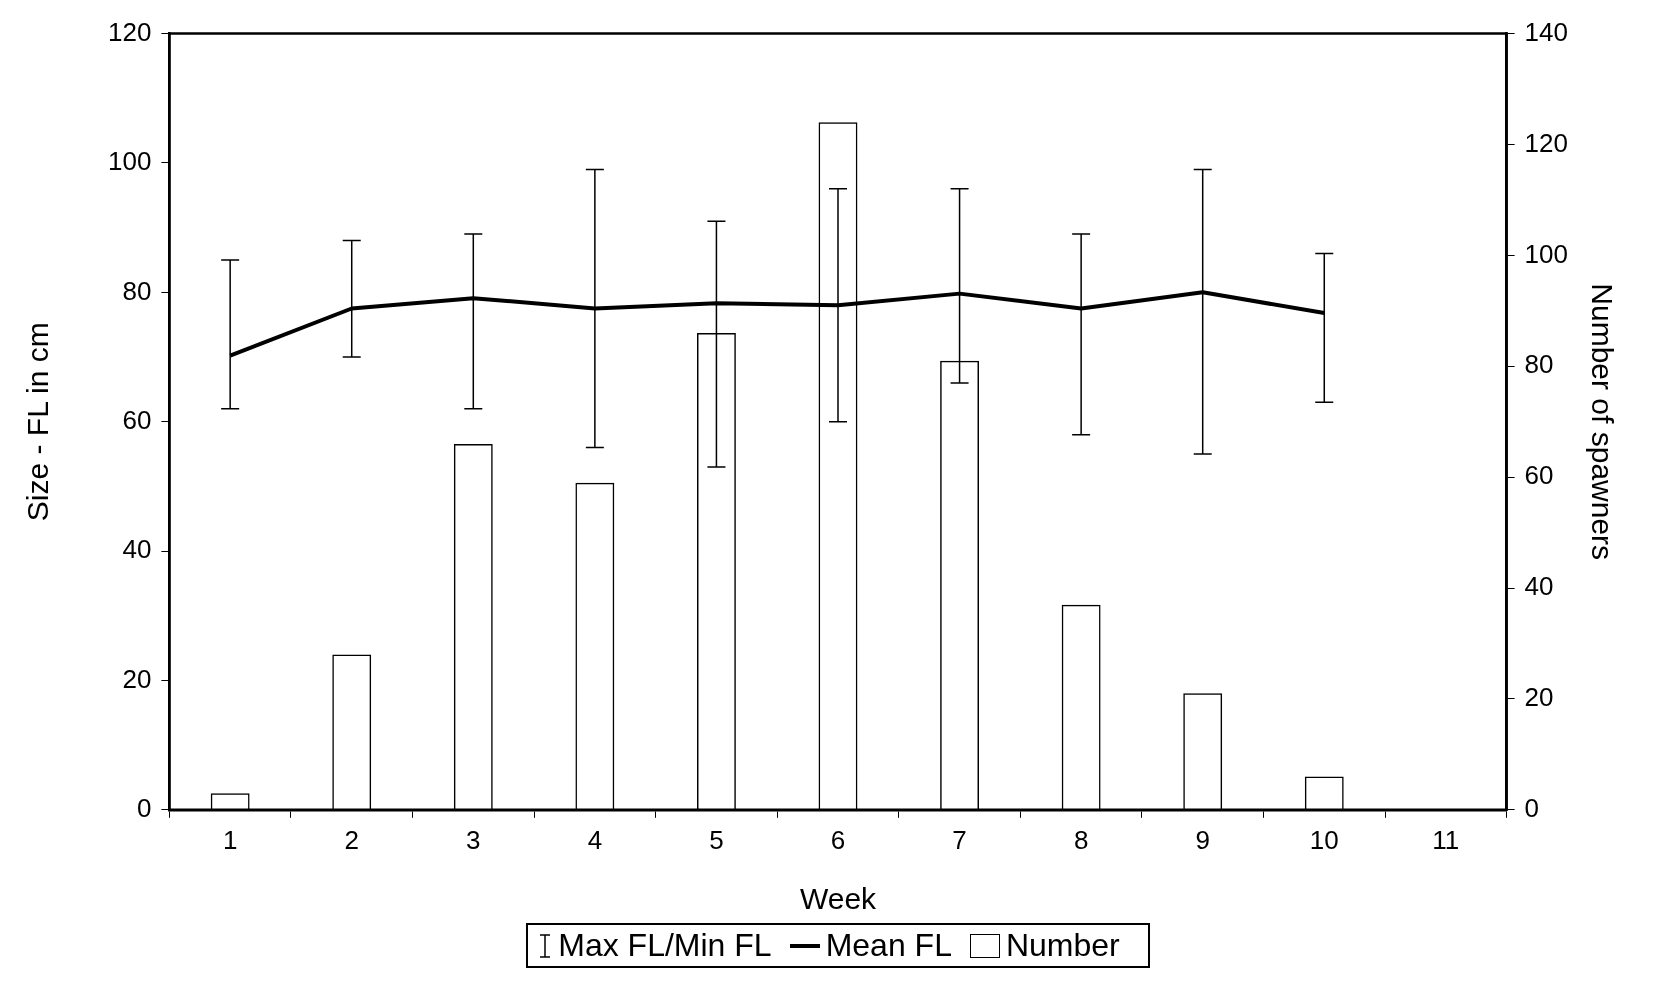 Image resolution: width=1677 pixels, height=995 pixels. Describe the element at coordinates (137, 678) in the screenshot. I see `y-tick-label: 20` at that location.